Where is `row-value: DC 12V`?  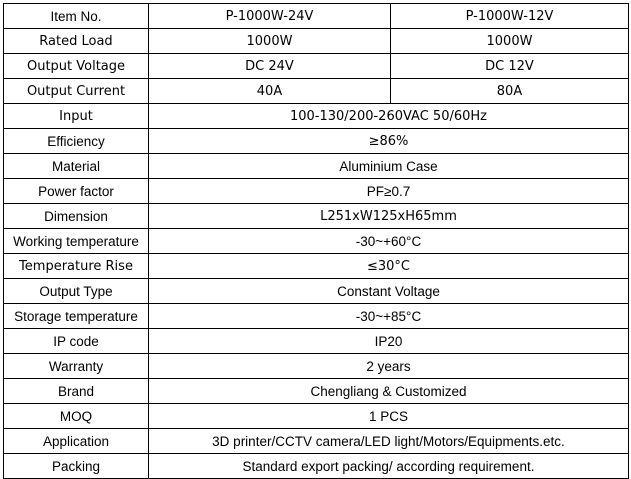
row-value: DC 12V is located at coordinates (509, 66).